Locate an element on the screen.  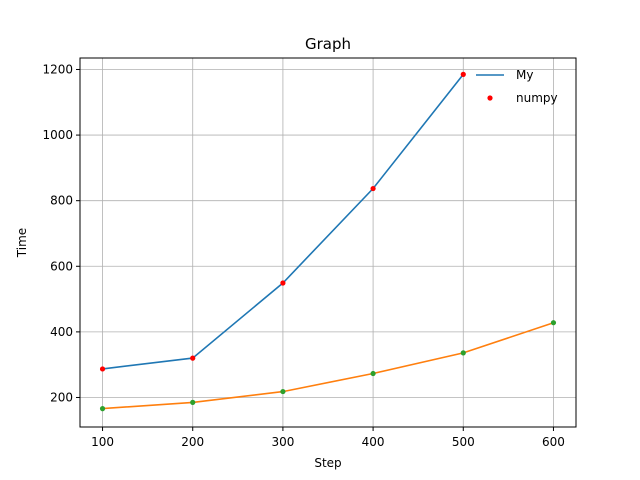
y-tick-label: 400 is located at coordinates (61, 332).